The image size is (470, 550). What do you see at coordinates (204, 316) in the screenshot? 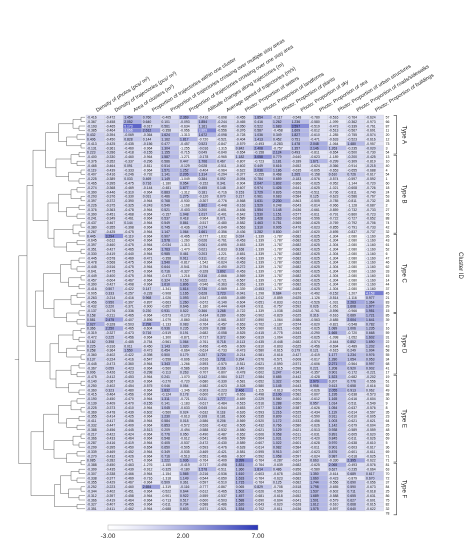
I see `cell-value: -0.434` at bounding box center [204, 316].